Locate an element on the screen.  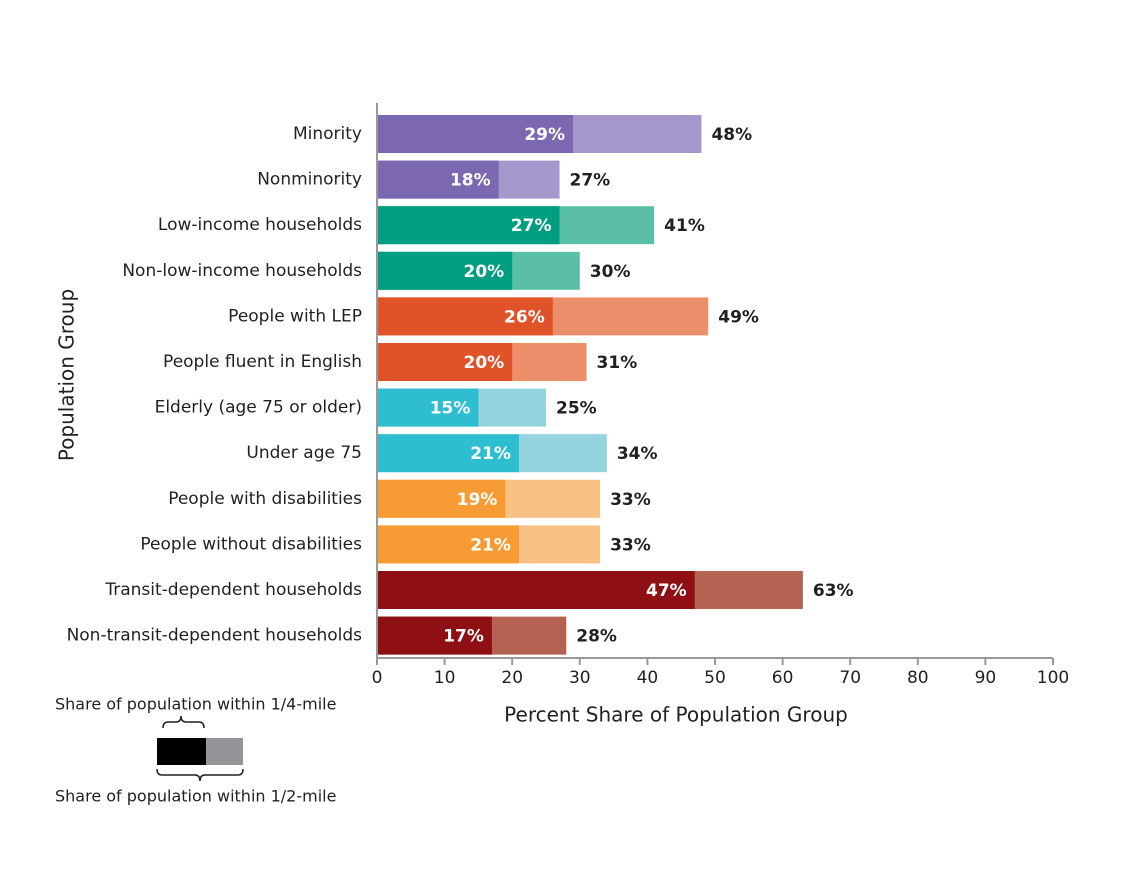
value-label: 17% is located at coordinates (463, 637).